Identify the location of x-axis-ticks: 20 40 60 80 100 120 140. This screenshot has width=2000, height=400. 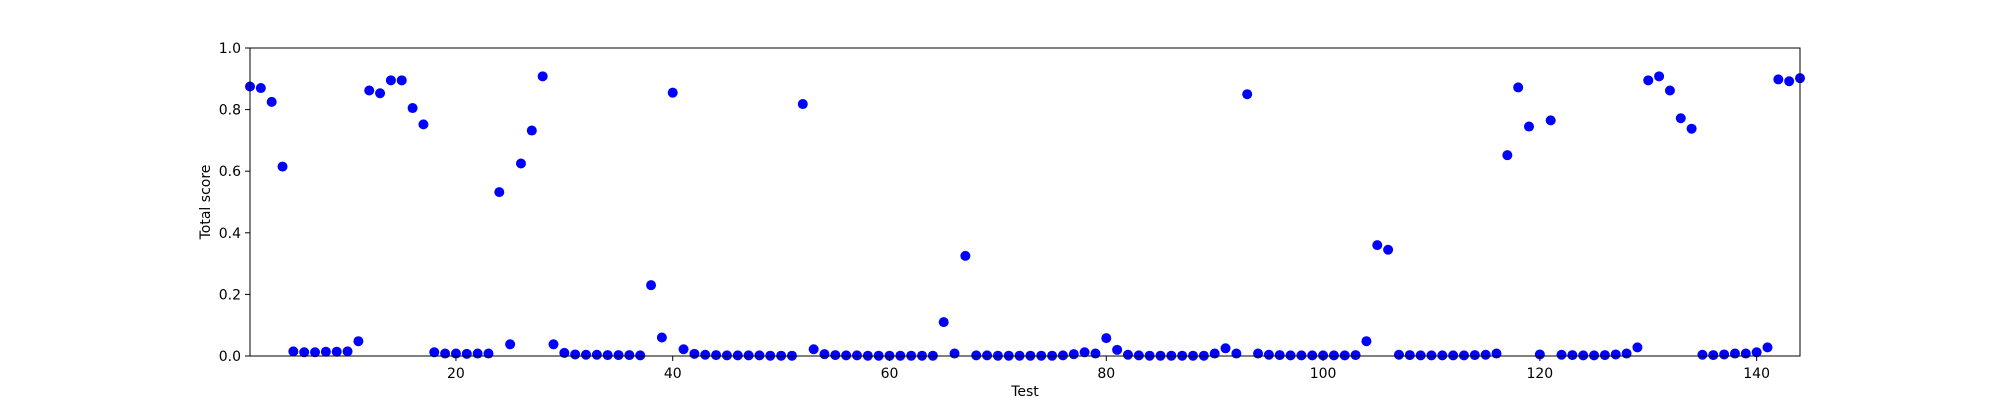
(1108, 369).